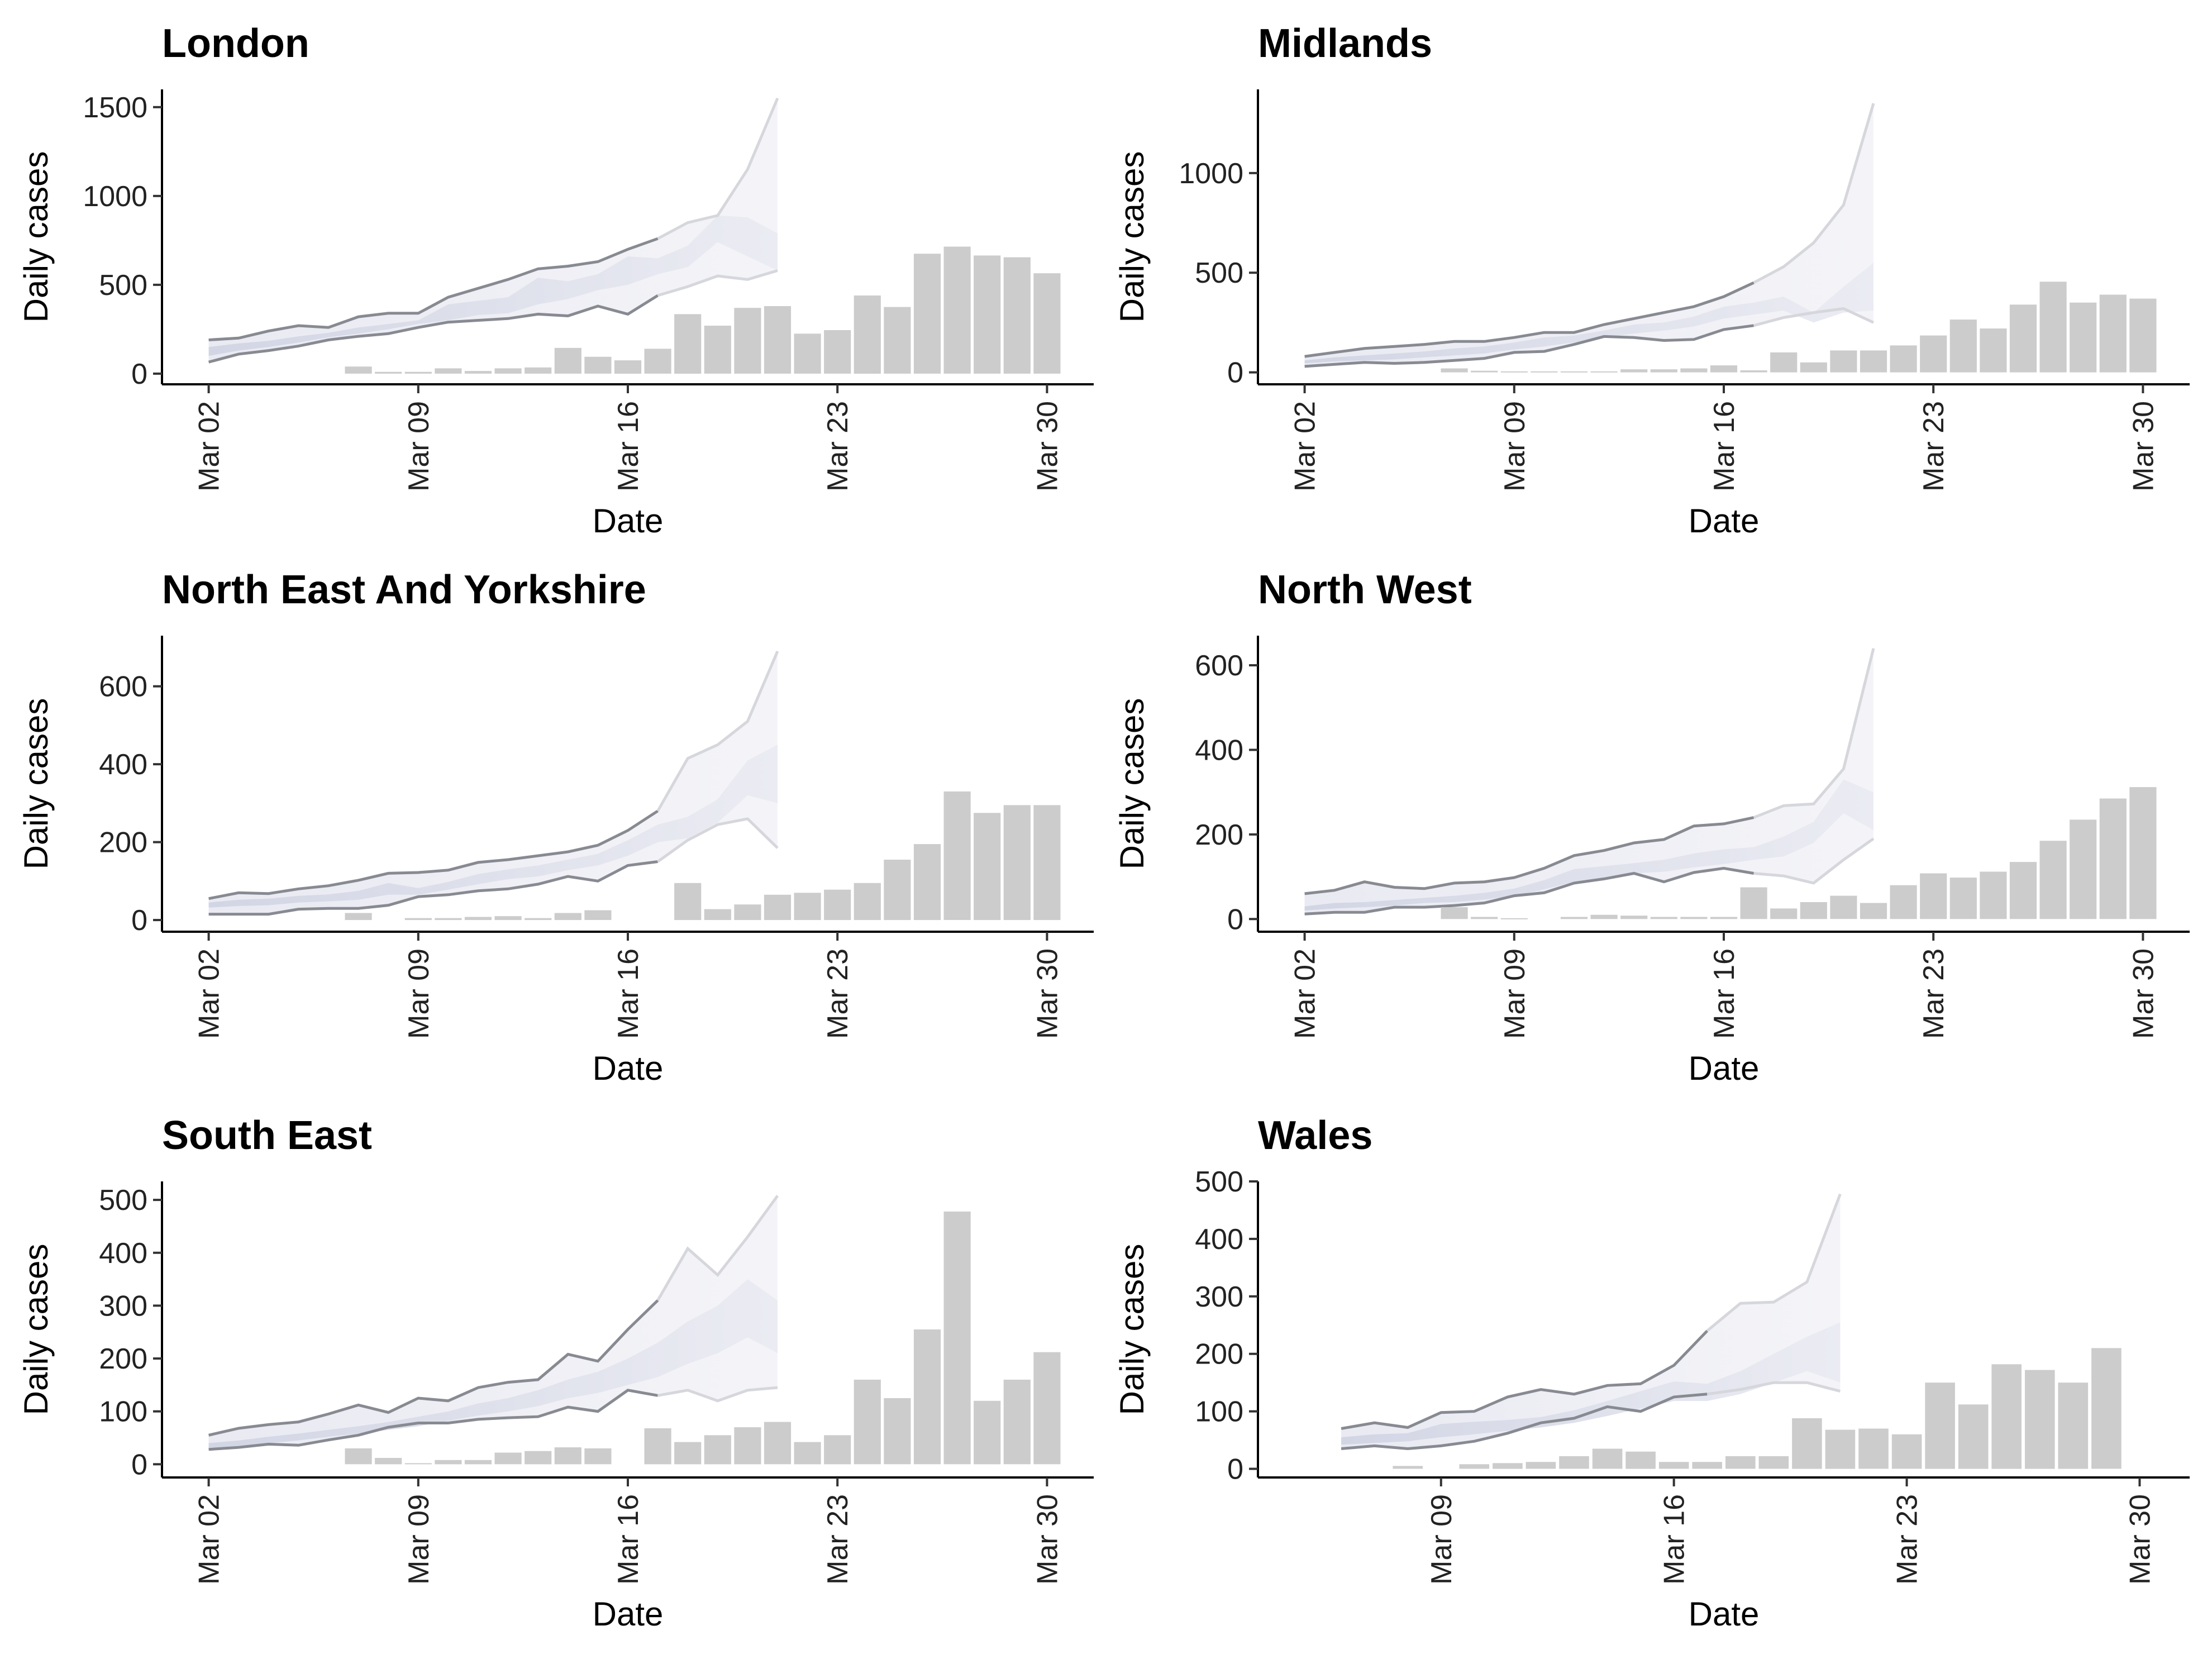 Image resolution: width=2212 pixels, height=1659 pixels. What do you see at coordinates (433, 888) in the screenshot?
I see `lower-bound-line-estimate` at bounding box center [433, 888].